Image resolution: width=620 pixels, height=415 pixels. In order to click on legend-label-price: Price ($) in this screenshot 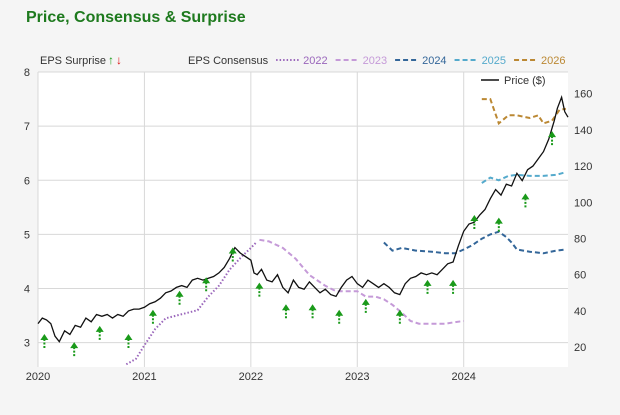, I will do `click(525, 81)`.